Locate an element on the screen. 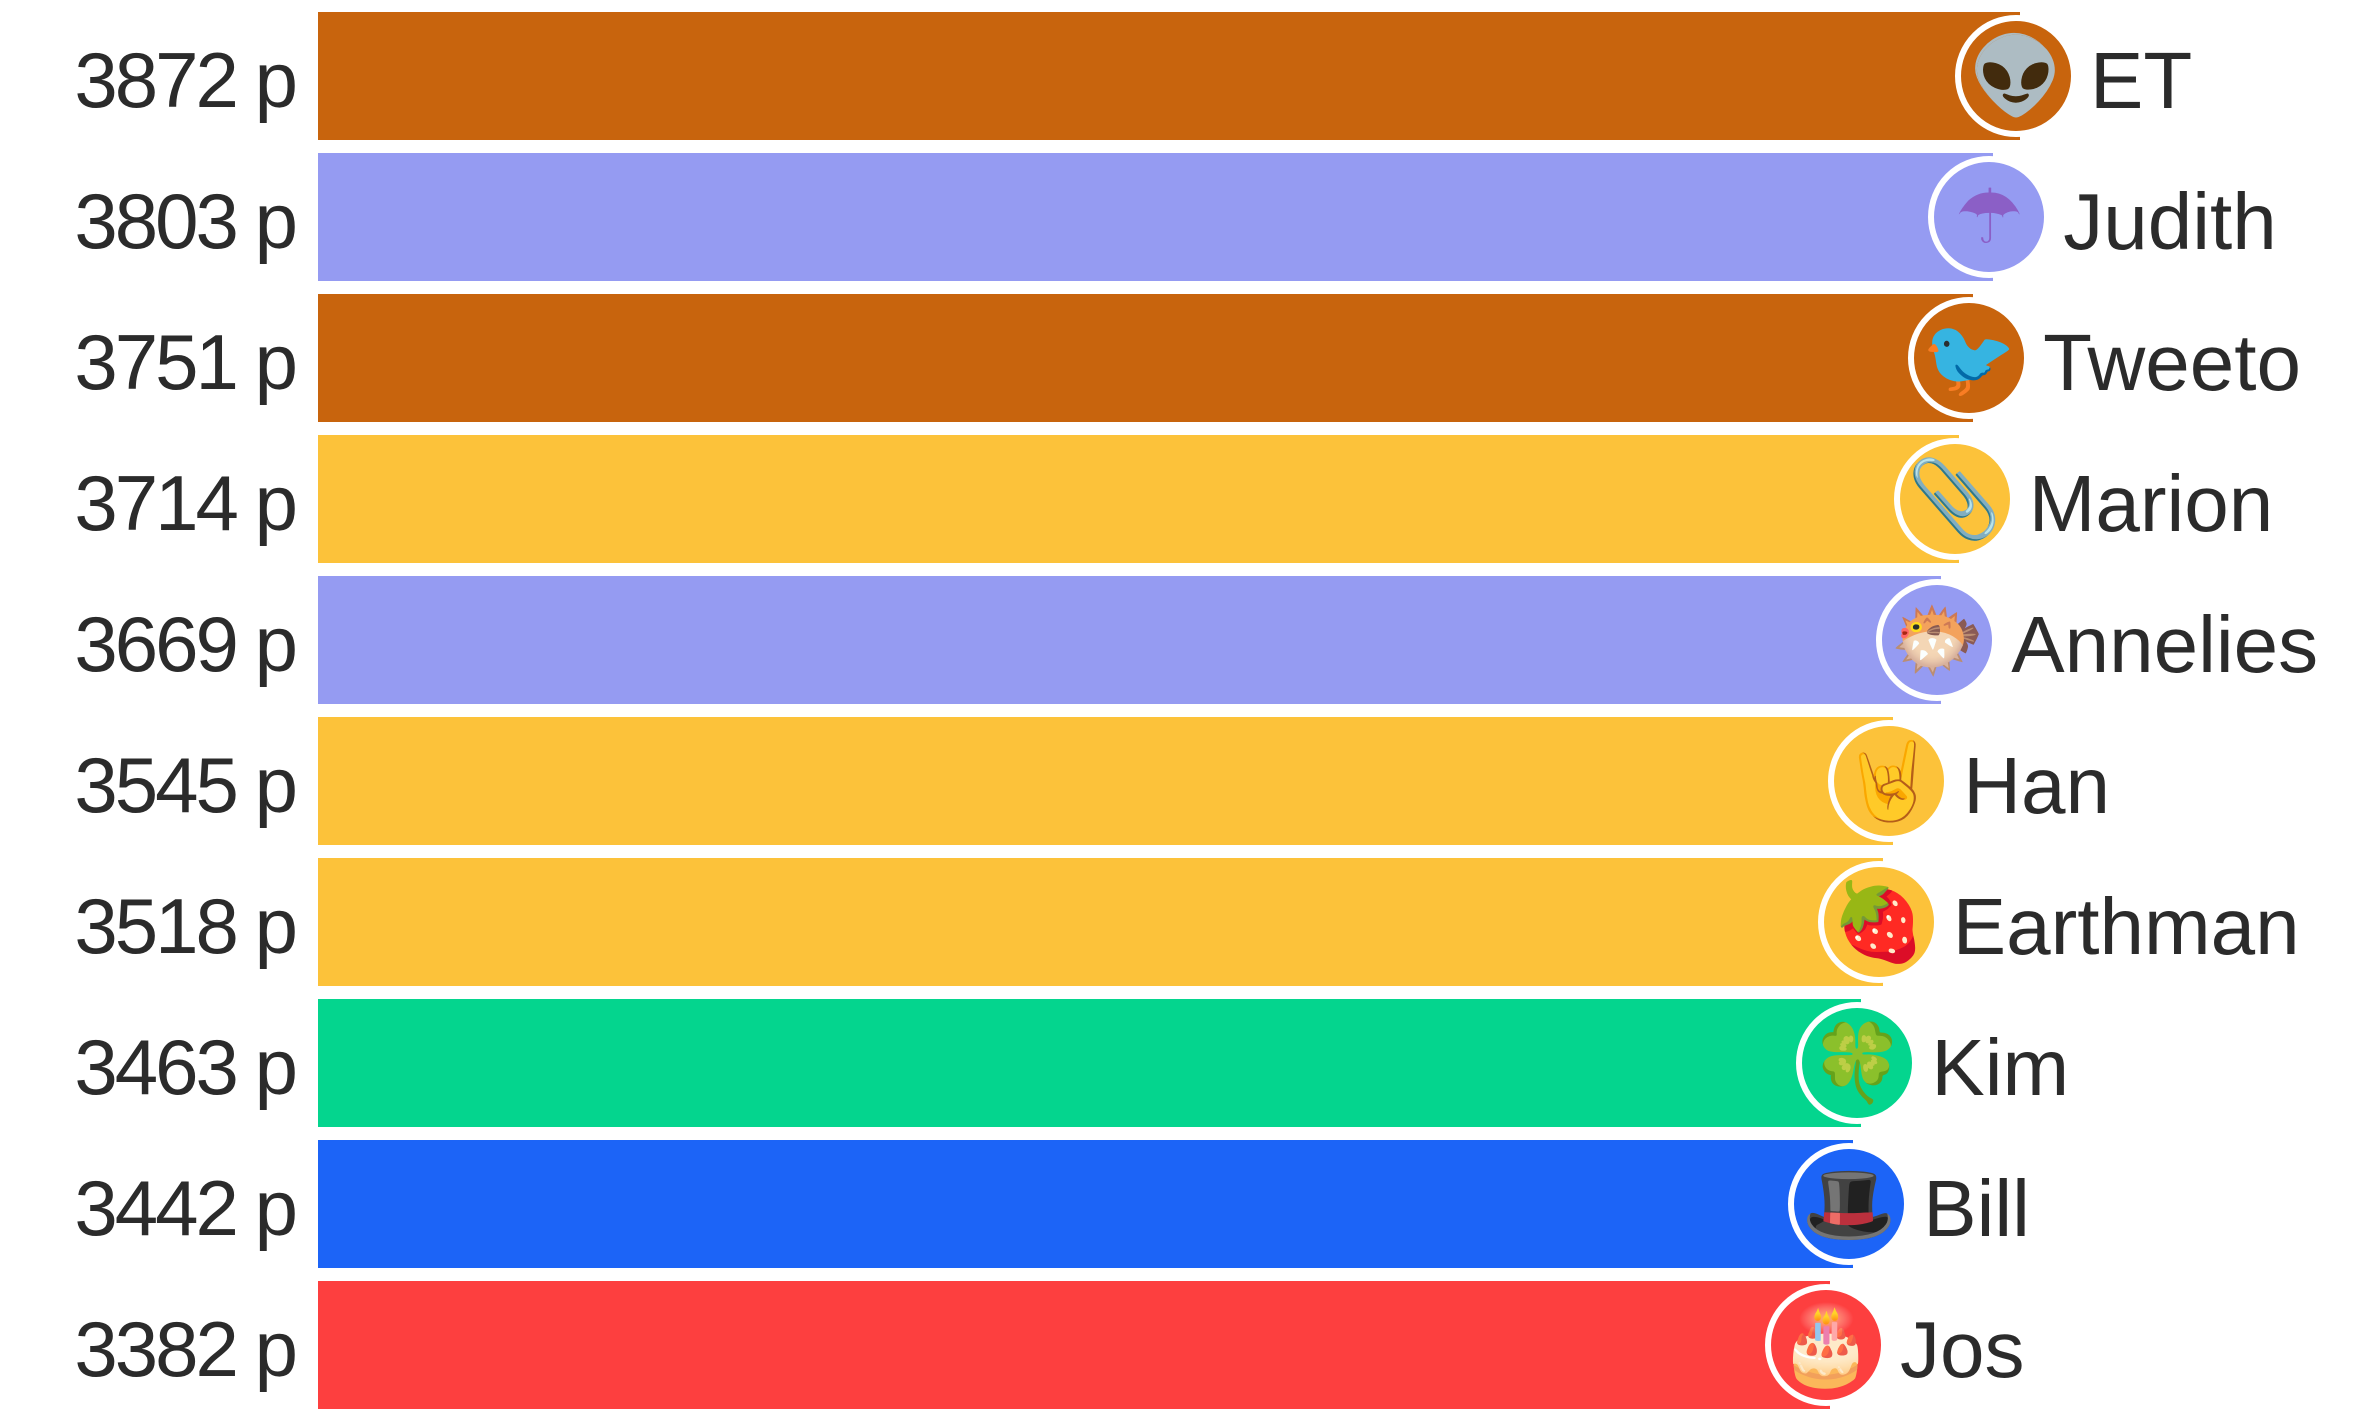 This screenshot has width=2370, height=1420. player-name: Han is located at coordinates (2036, 785).